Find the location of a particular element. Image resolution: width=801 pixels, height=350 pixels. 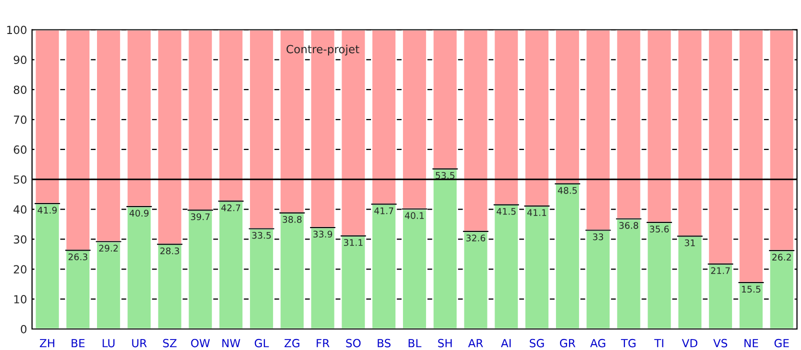

x-tick-label: TG is located at coordinates (628, 343).